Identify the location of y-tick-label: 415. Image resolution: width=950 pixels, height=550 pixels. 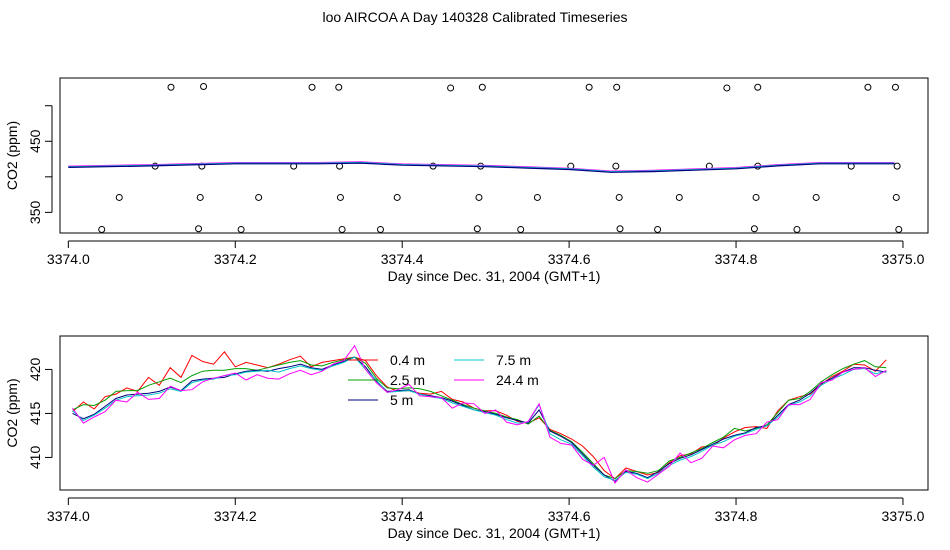
(35, 414).